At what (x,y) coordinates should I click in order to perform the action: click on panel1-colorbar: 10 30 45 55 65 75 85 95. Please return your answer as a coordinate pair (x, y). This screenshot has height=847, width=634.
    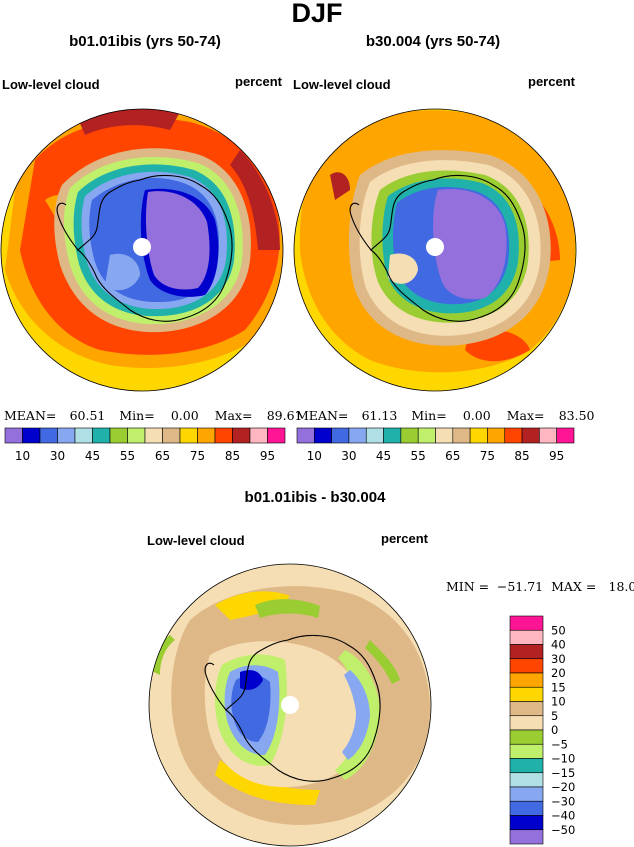
    Looking at the image, I should click on (145, 445).